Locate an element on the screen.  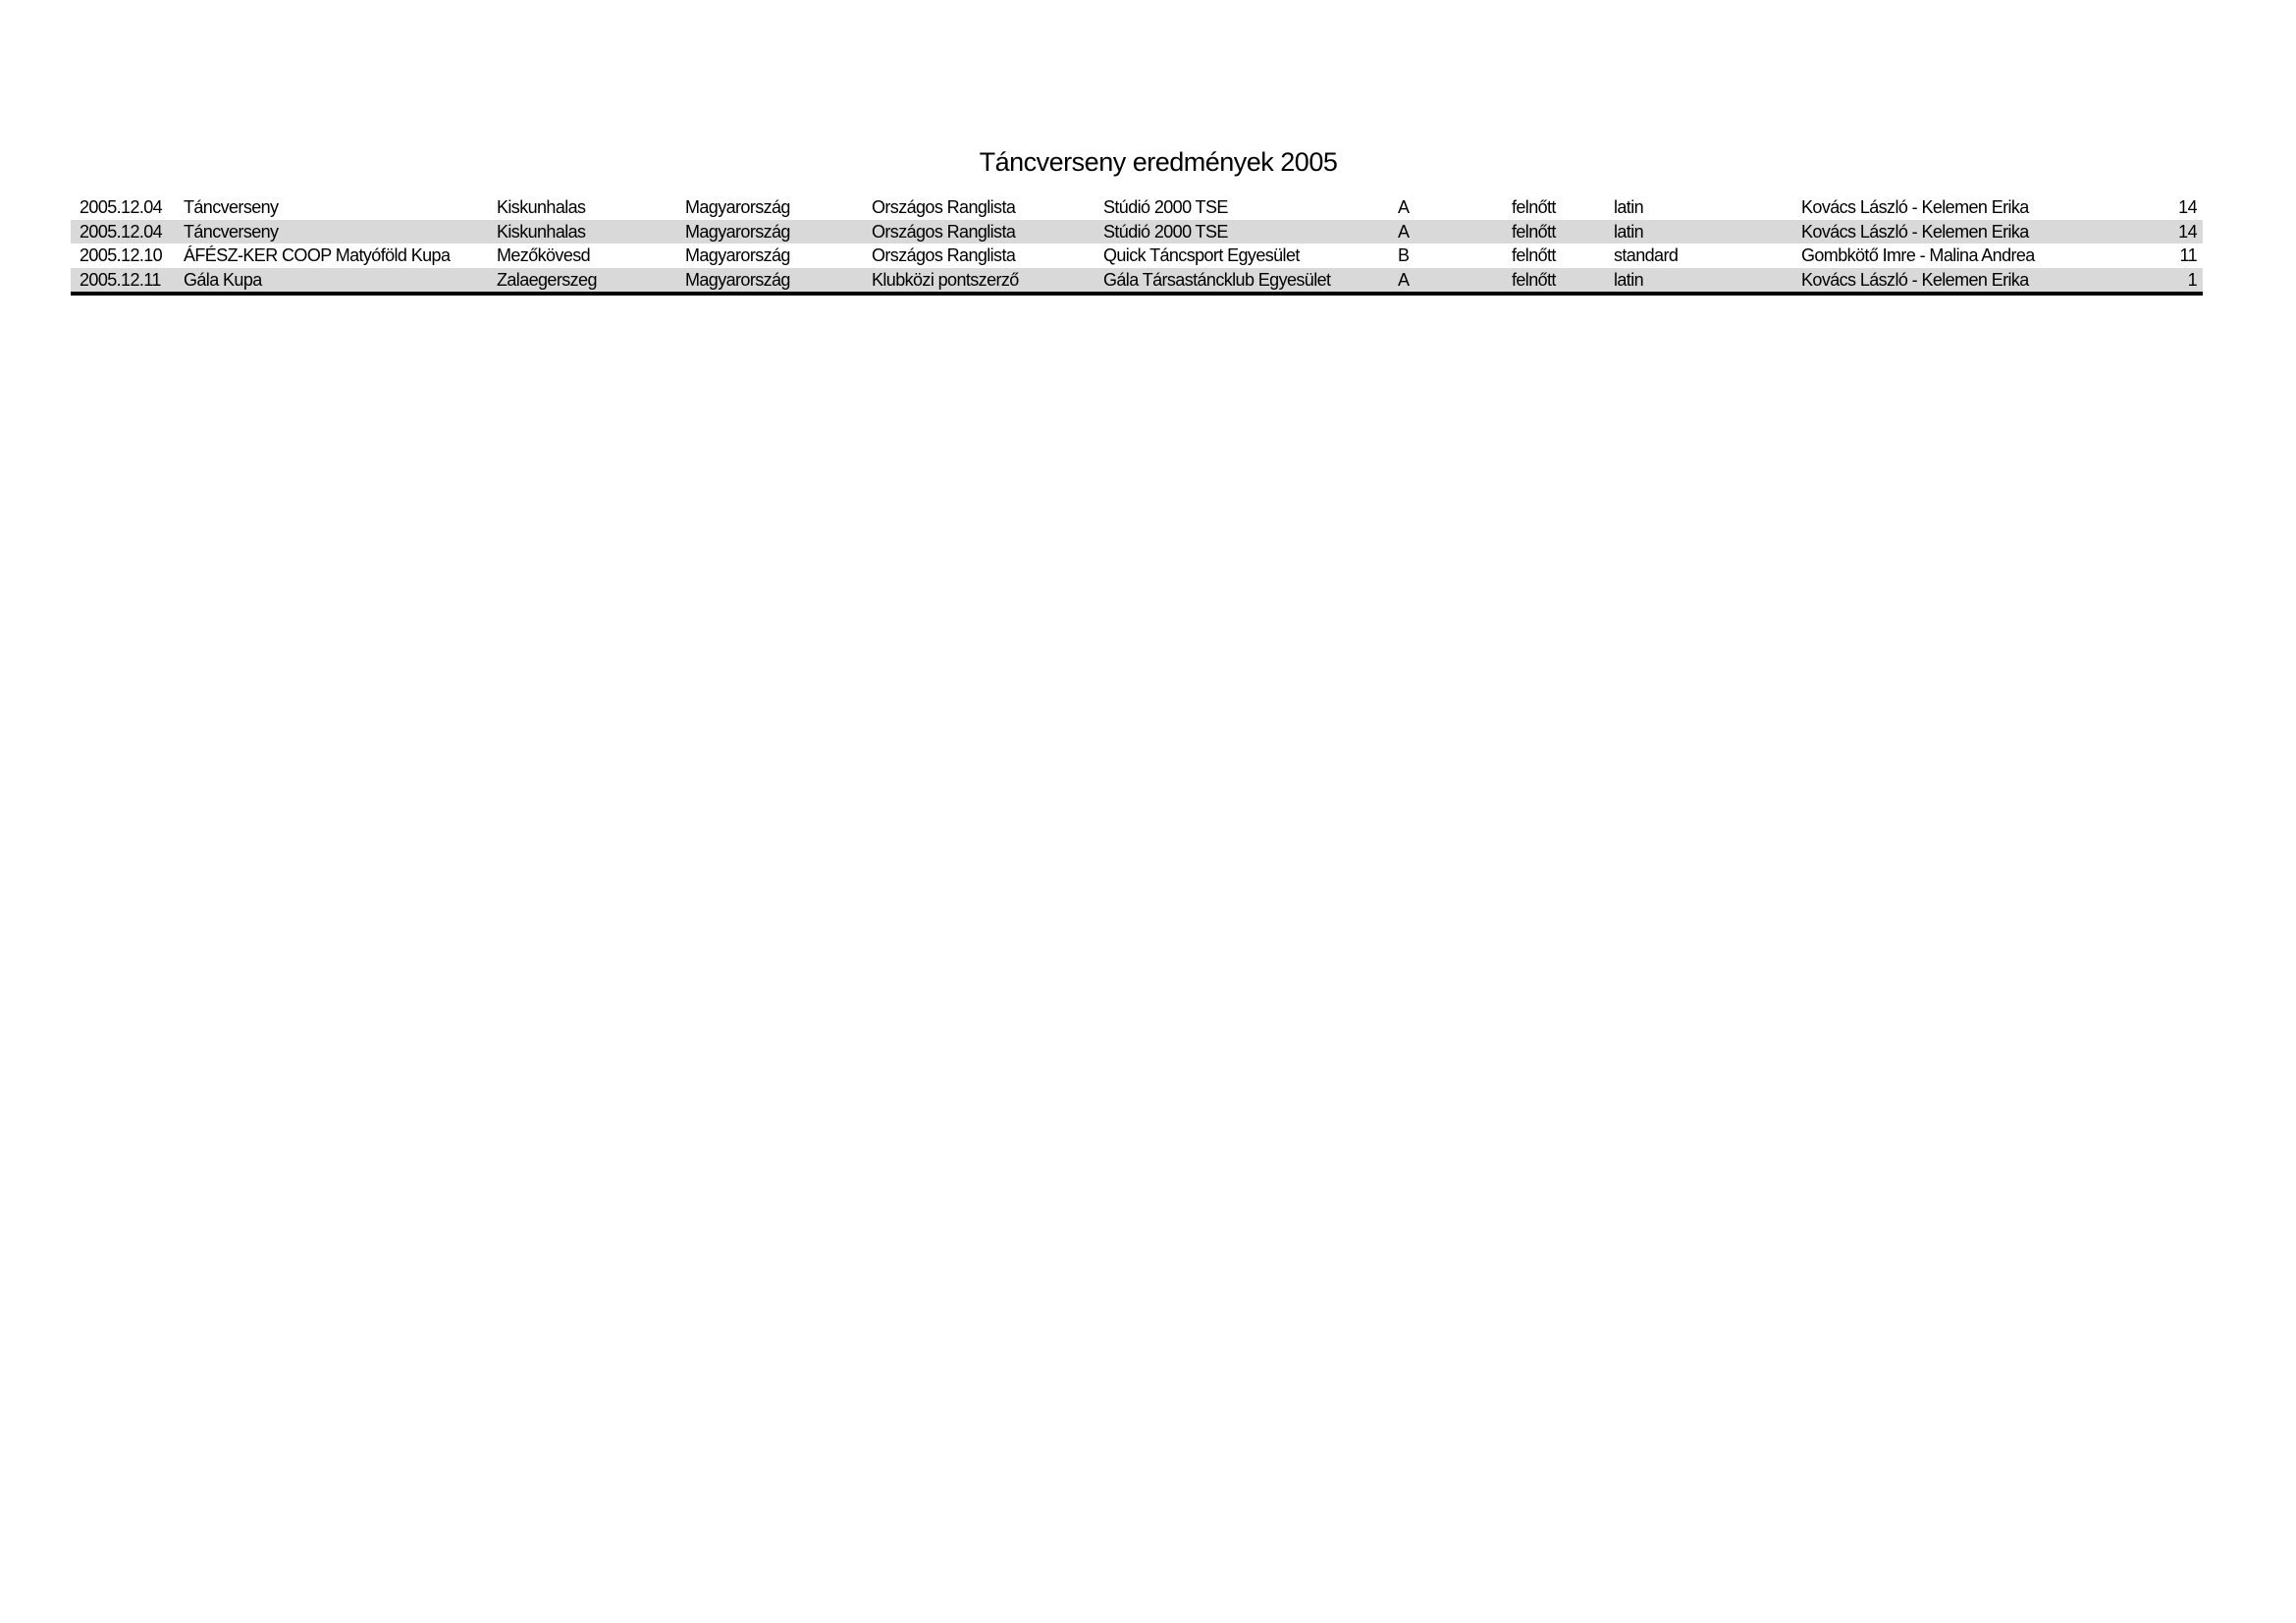
cell-placement: 11 is located at coordinates (2189, 255).